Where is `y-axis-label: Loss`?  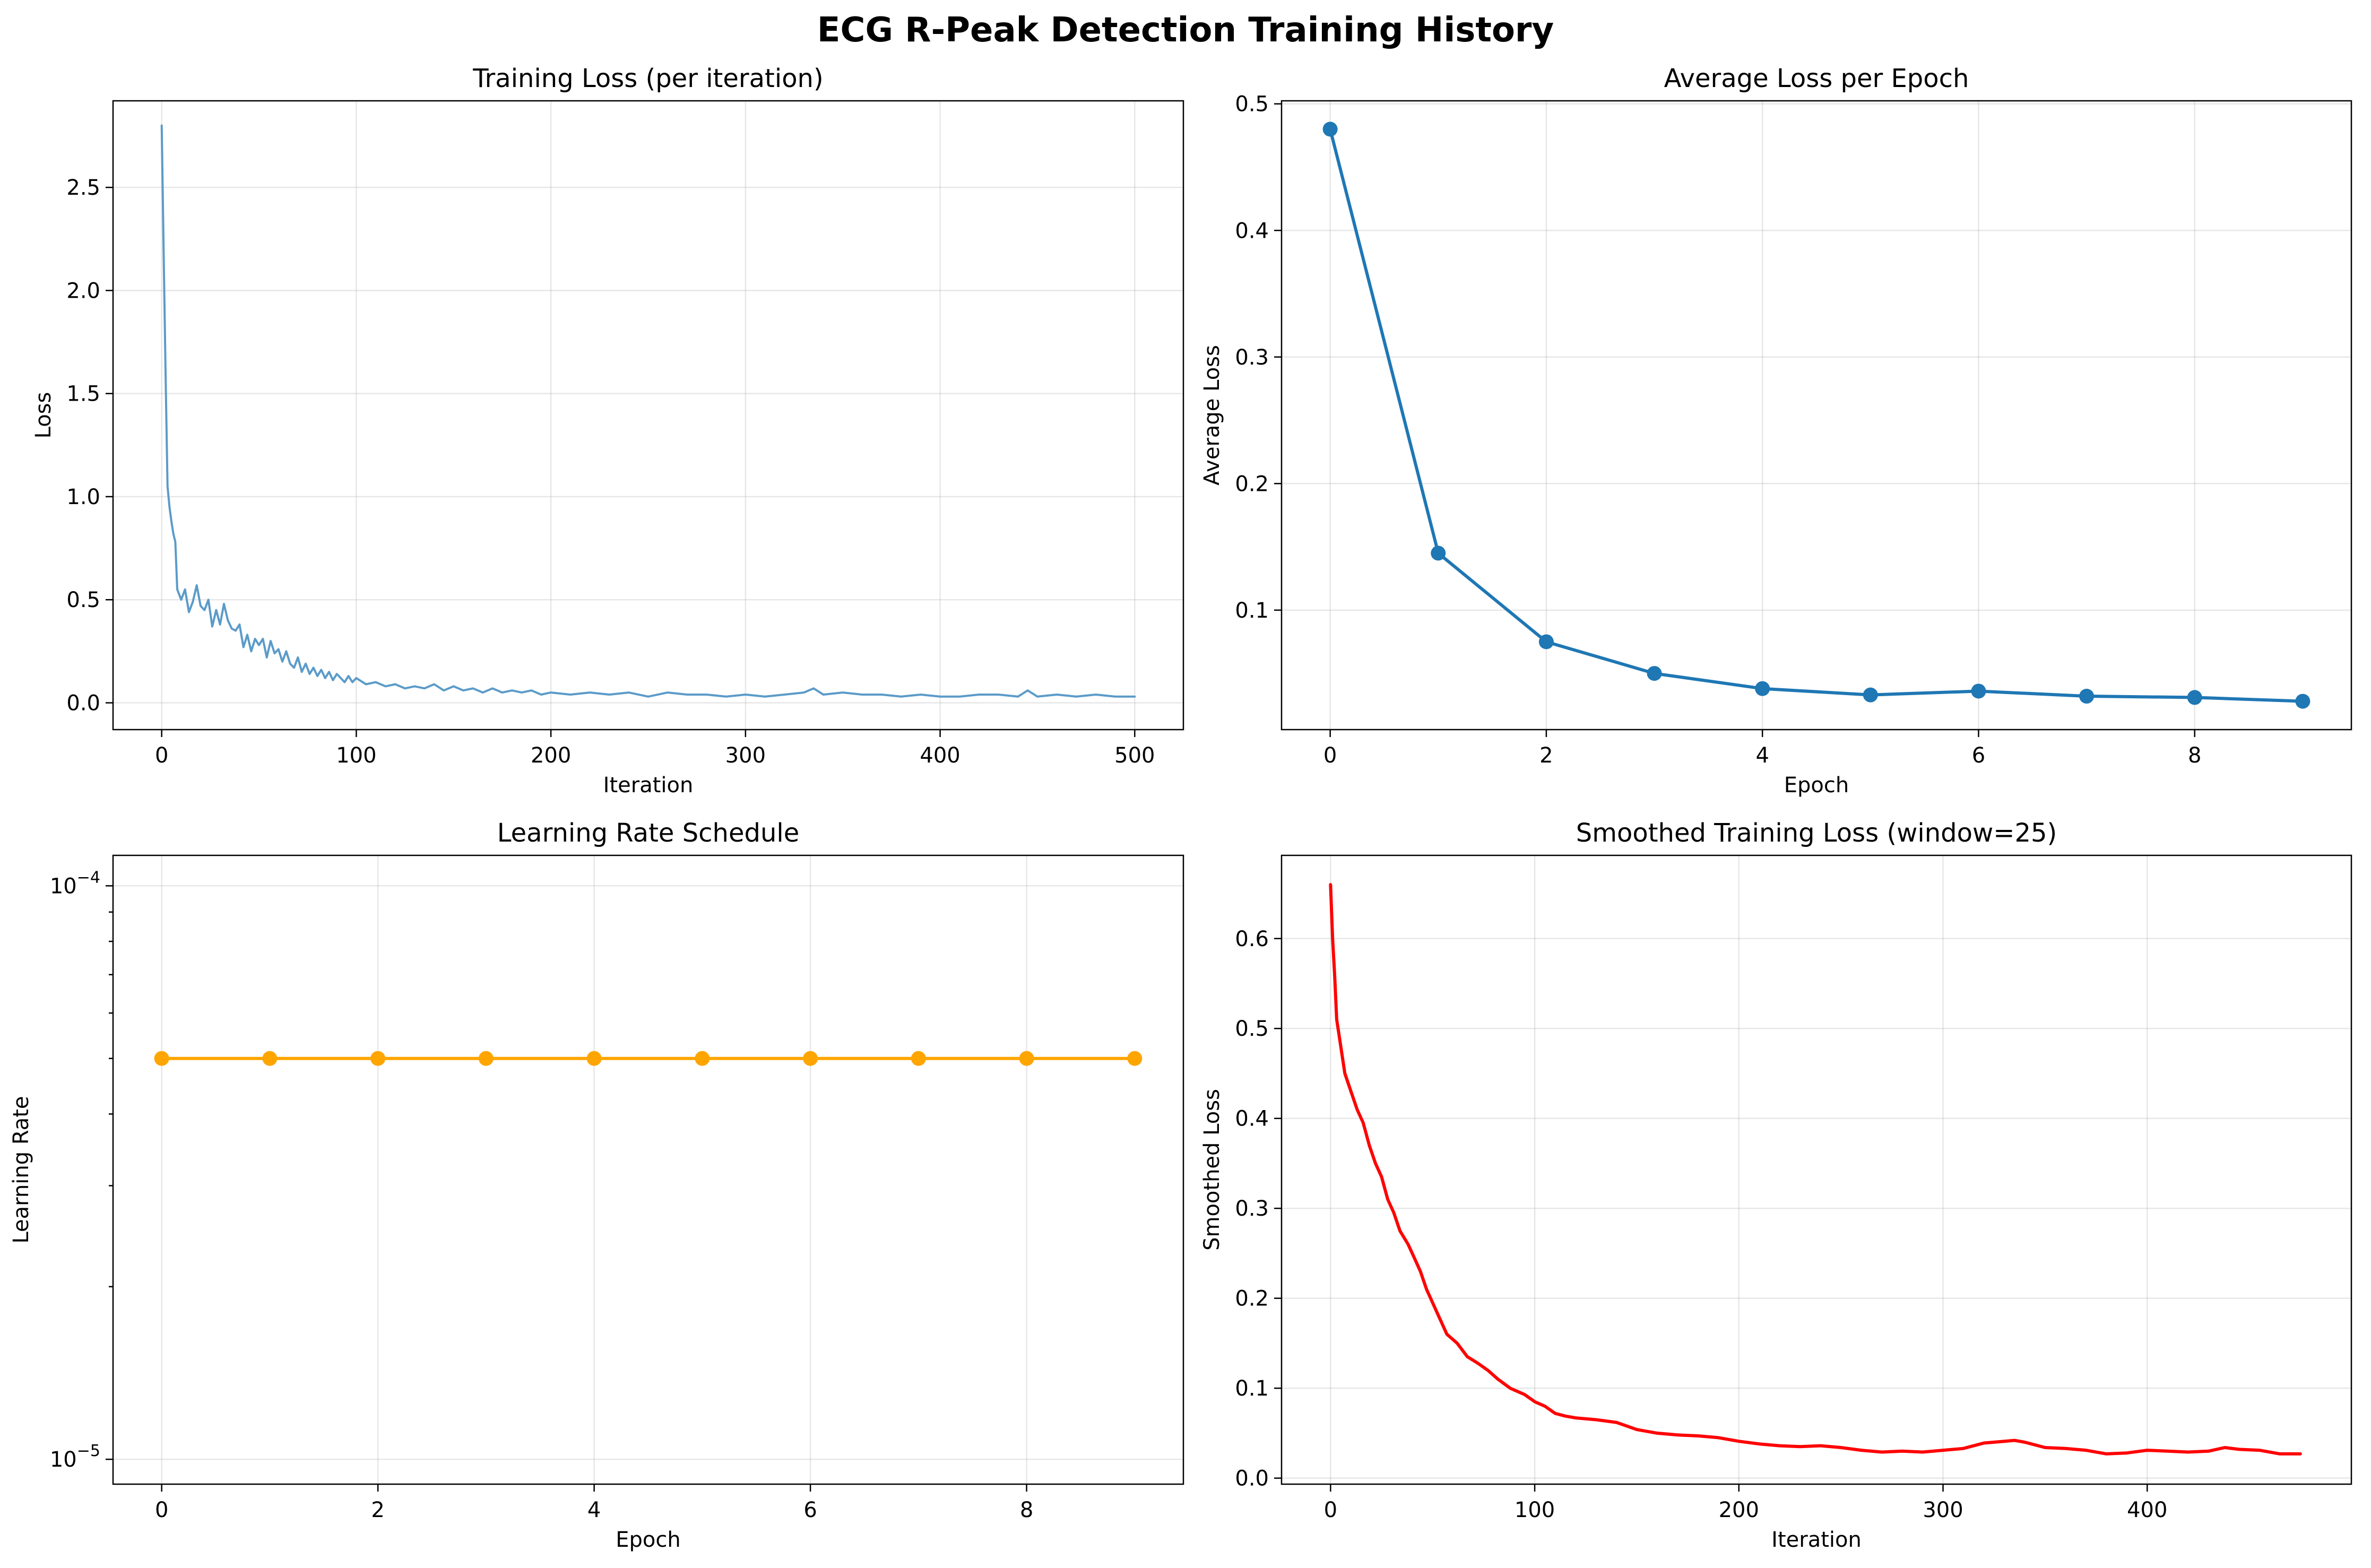 y-axis-label: Loss is located at coordinates (43, 415).